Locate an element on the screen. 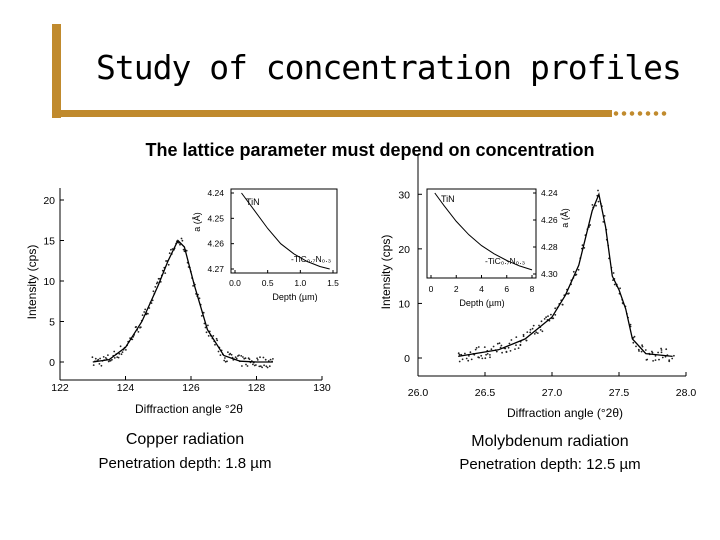 The image size is (720, 540). panel-1-fit-line is located at coordinates (182, 301).